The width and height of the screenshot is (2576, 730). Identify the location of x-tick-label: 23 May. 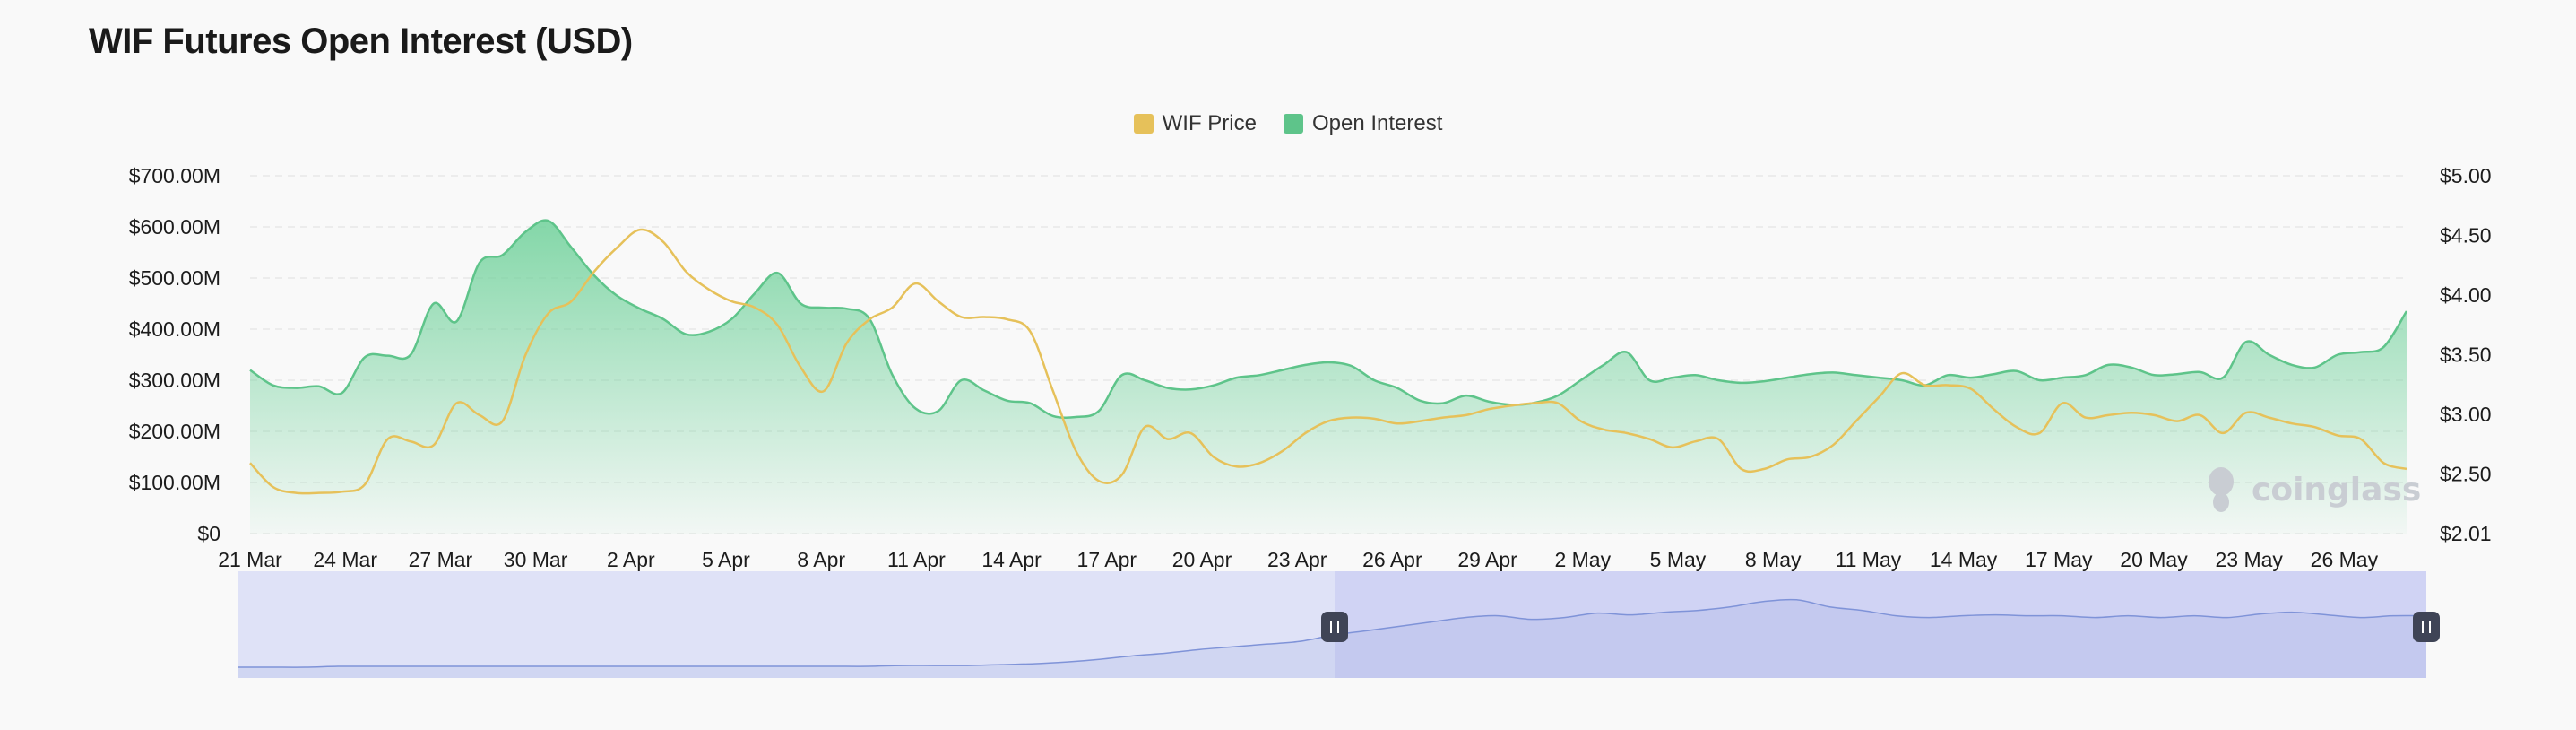
(2249, 559).